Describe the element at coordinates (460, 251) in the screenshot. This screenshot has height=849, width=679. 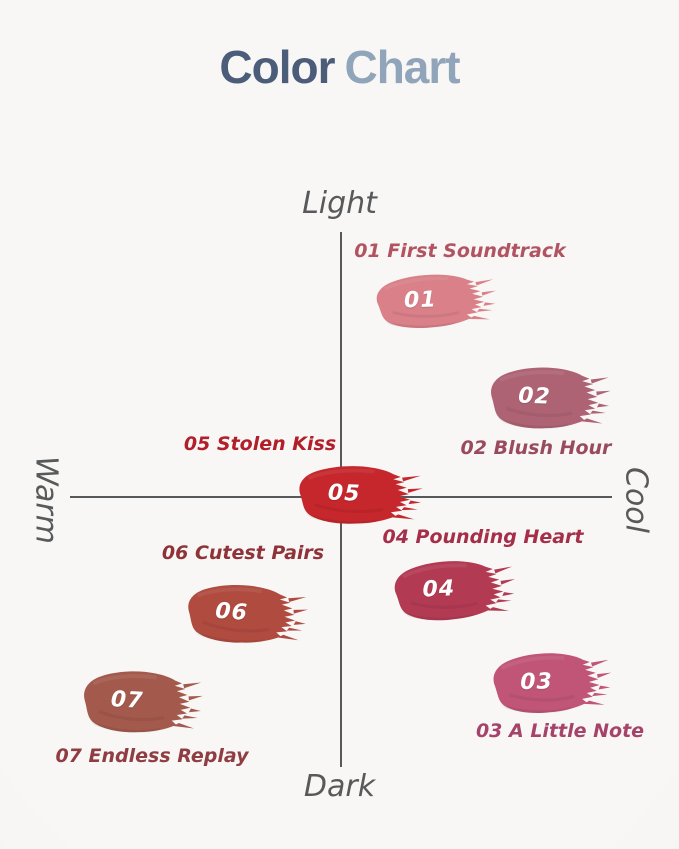
I see `swatch-label-01: 01 First Soundtrack` at that location.